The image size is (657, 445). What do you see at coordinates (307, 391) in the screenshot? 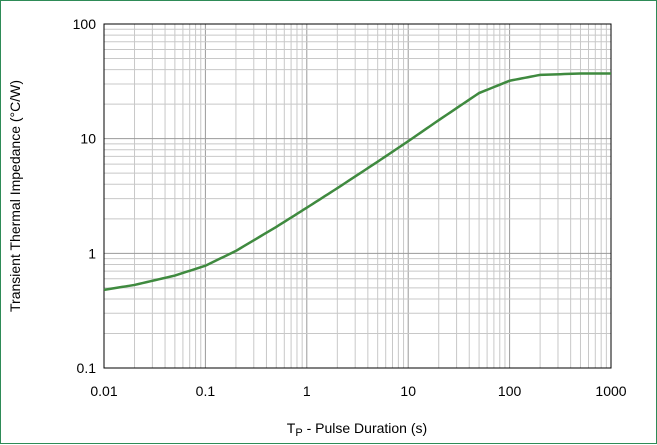
I see `x-tick-label: 1` at bounding box center [307, 391].